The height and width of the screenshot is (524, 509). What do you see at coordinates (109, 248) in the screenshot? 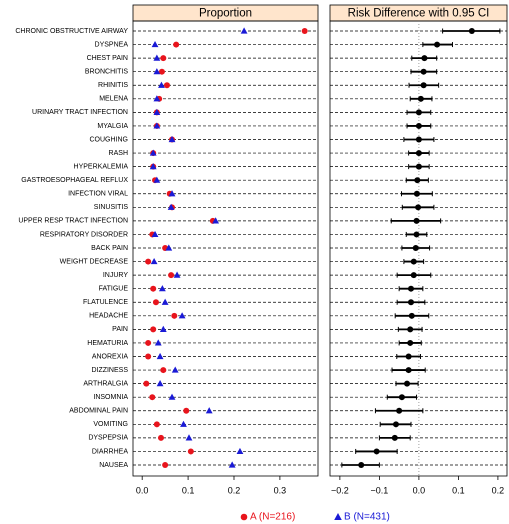
I see `category-label: BACK PAIN` at bounding box center [109, 248].